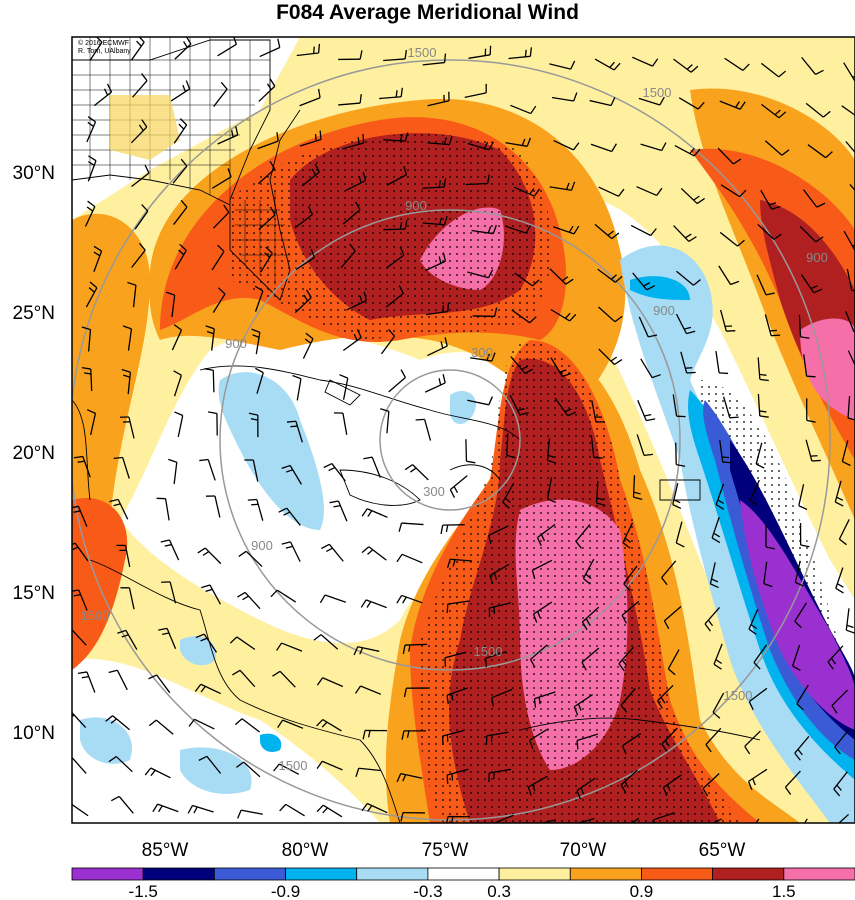  I want to click on colorbar-tick-label: -0.3, so click(427, 891).